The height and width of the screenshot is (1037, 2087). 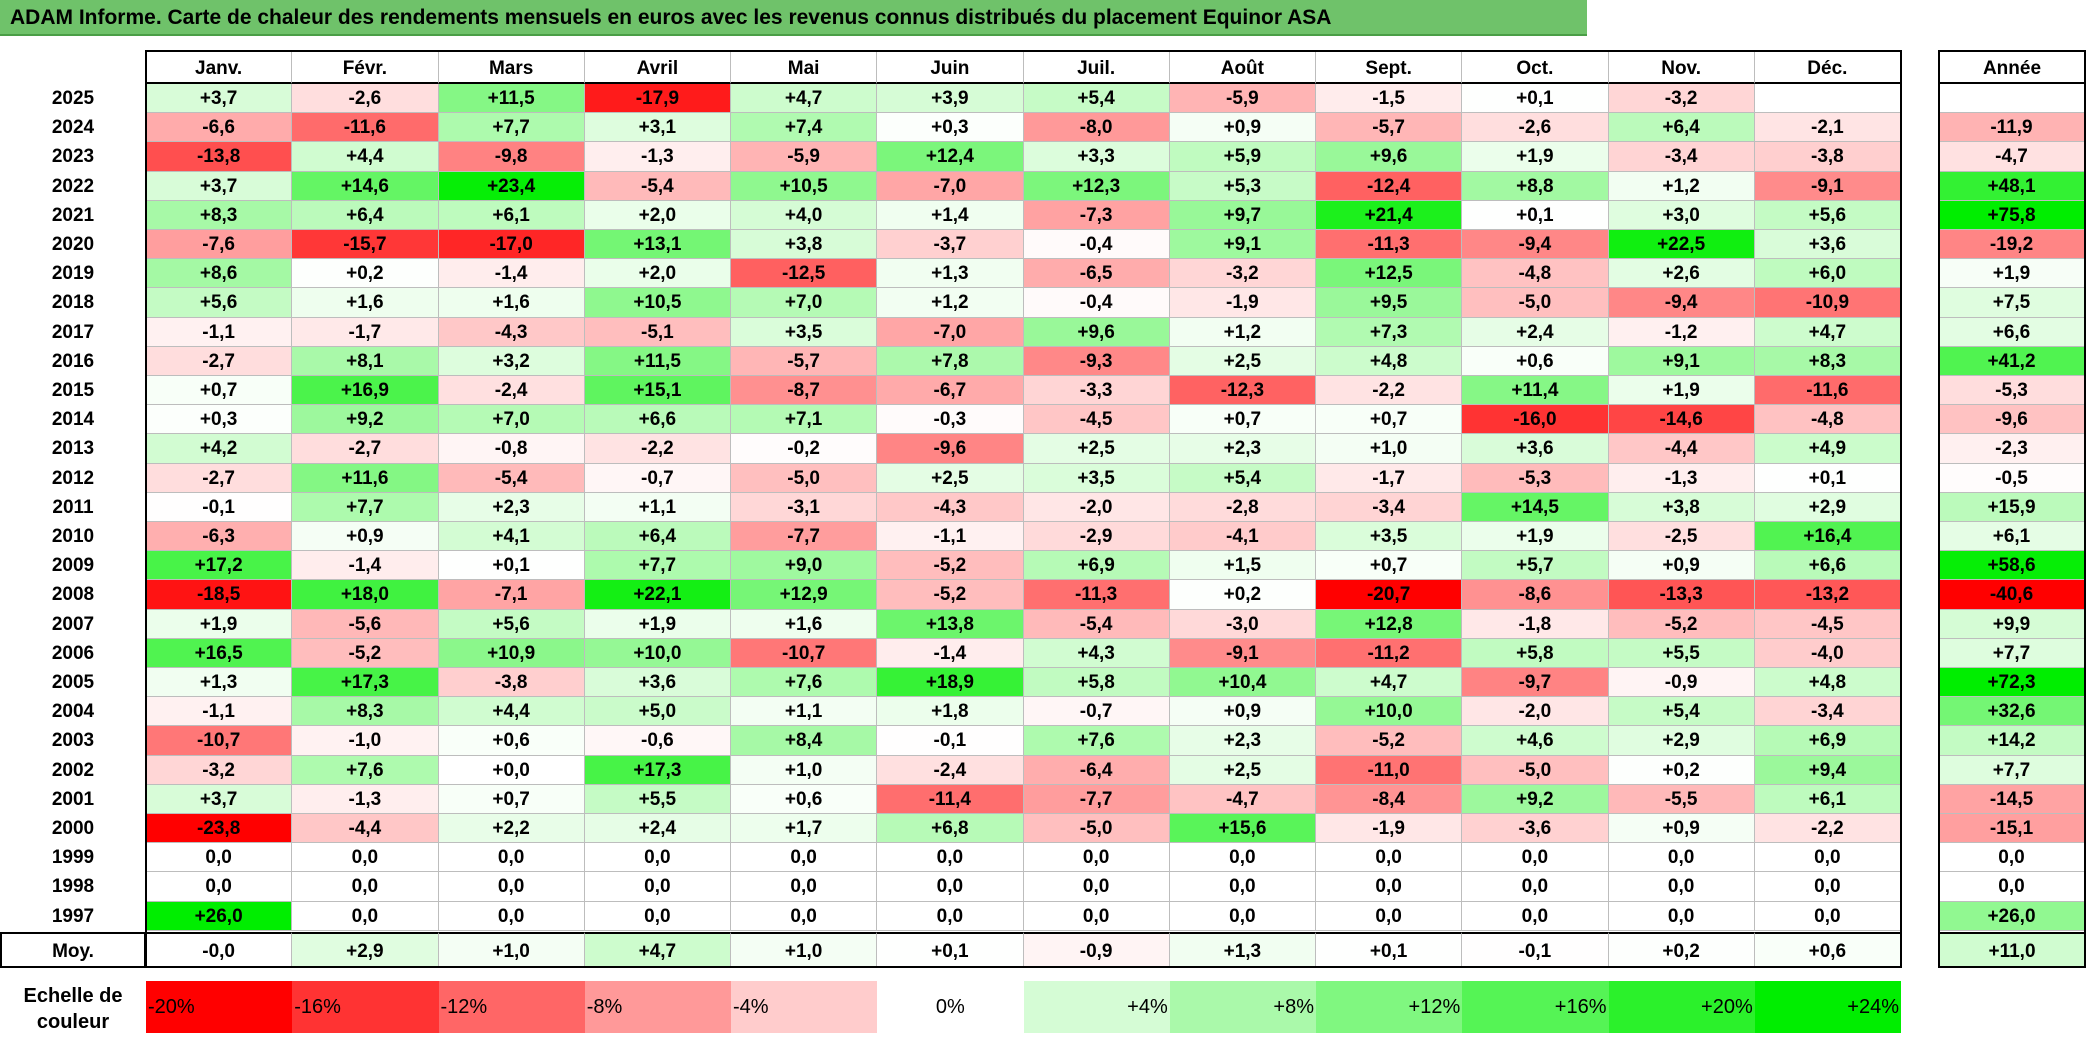 What do you see at coordinates (804, 391) in the screenshot?
I see `heatmap-cell: -8,7` at bounding box center [804, 391].